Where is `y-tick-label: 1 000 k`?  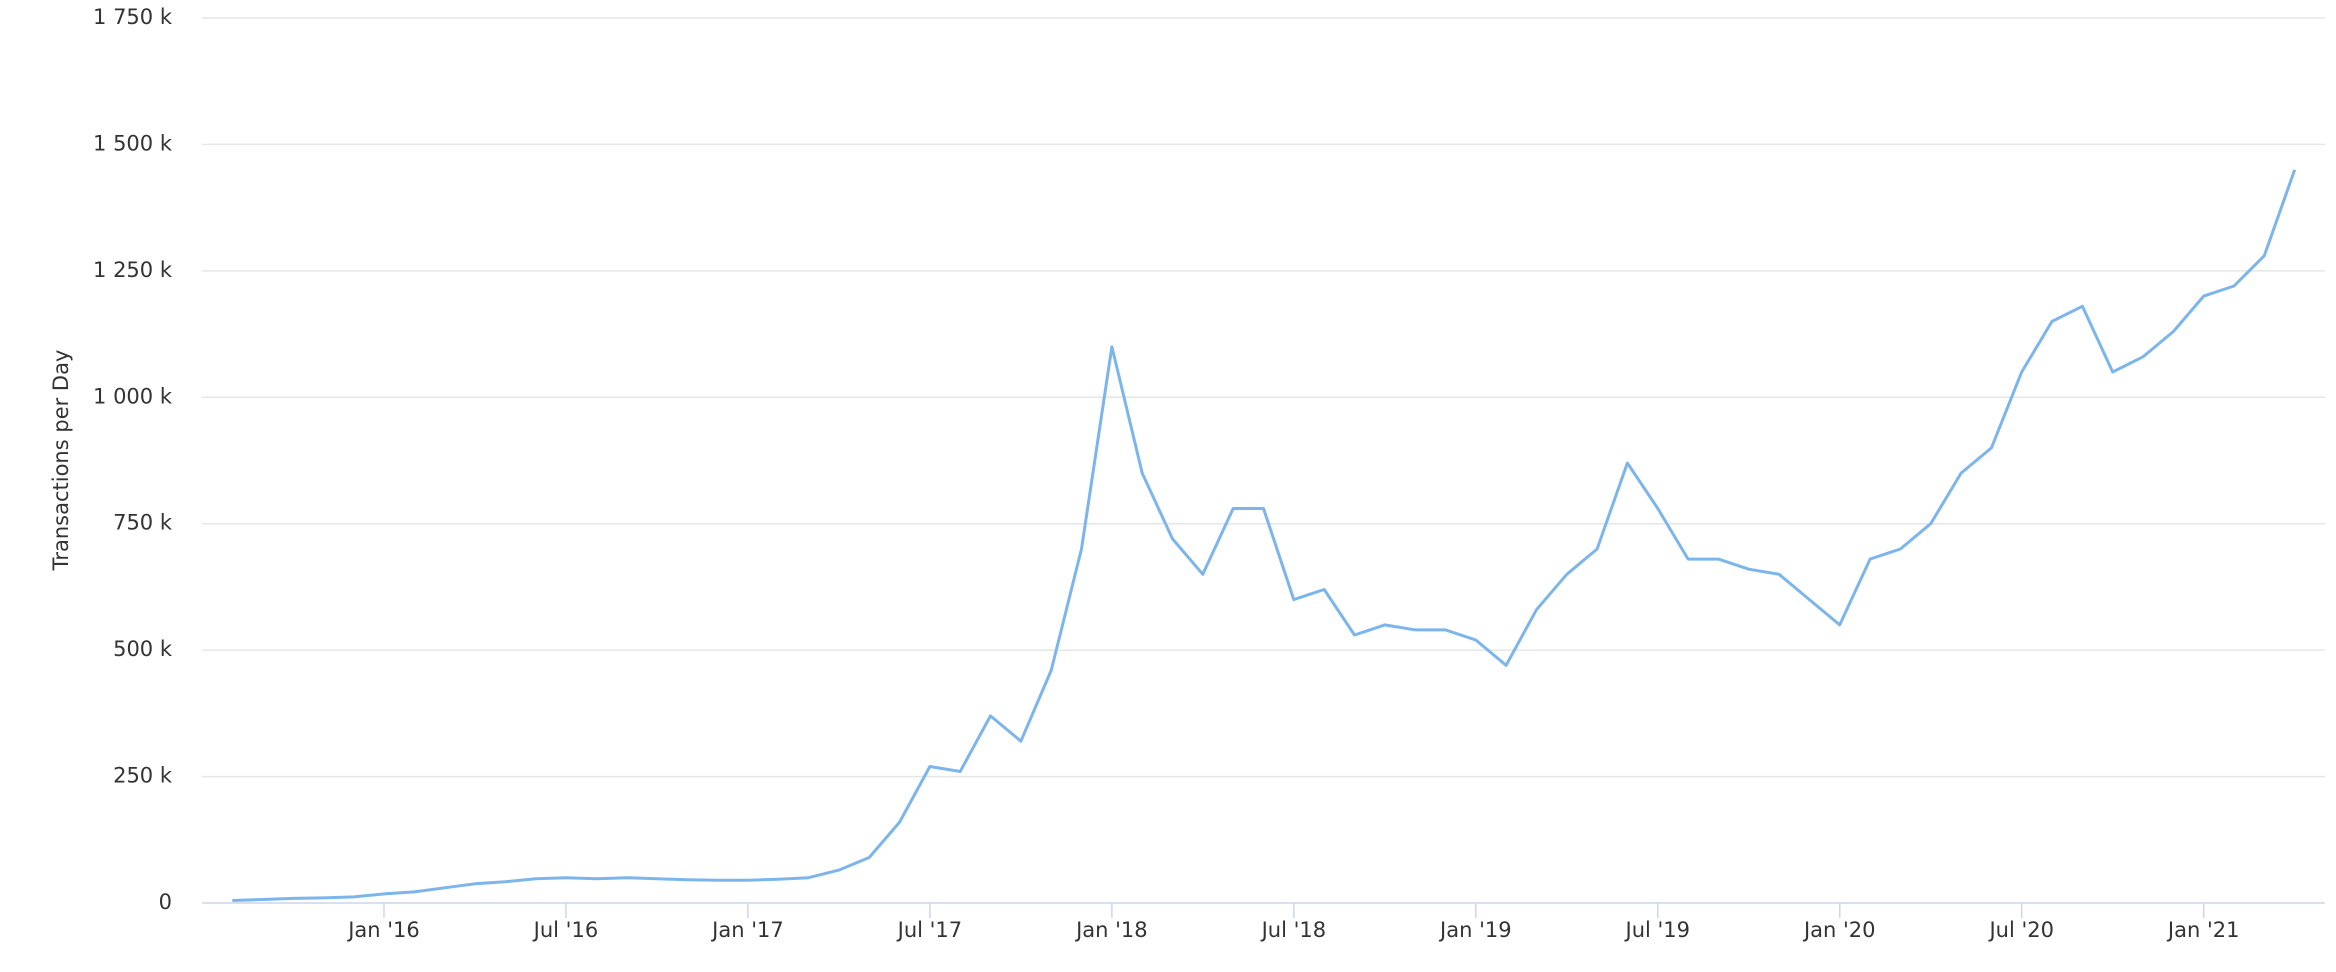 y-tick-label: 1 000 k is located at coordinates (133, 396).